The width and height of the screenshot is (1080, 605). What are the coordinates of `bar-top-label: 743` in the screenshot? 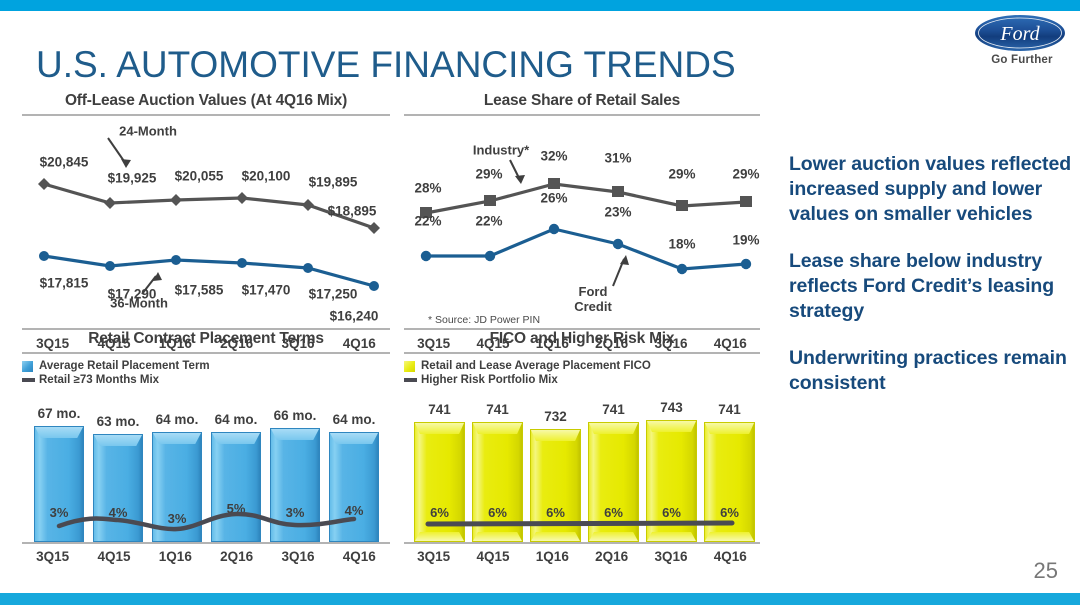 It's located at (671, 407).